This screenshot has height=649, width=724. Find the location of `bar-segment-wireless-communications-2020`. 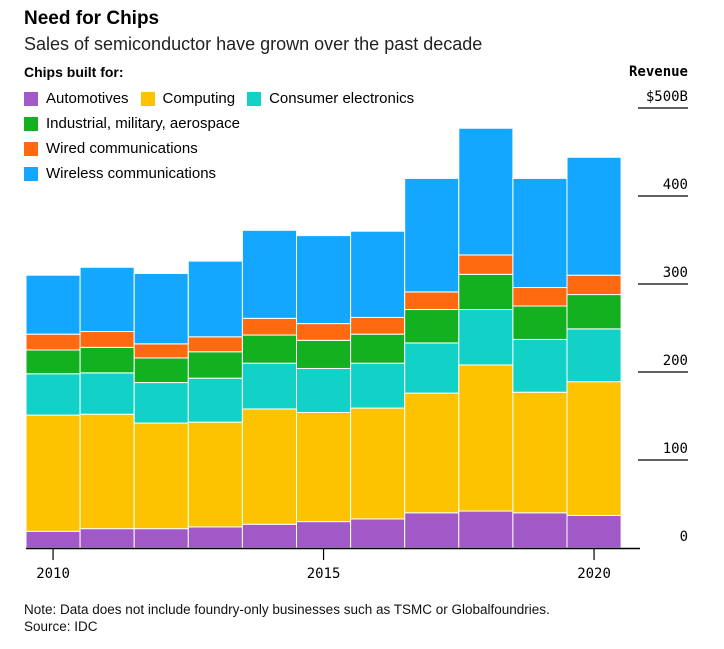

bar-segment-wireless-communications-2020 is located at coordinates (594, 216).